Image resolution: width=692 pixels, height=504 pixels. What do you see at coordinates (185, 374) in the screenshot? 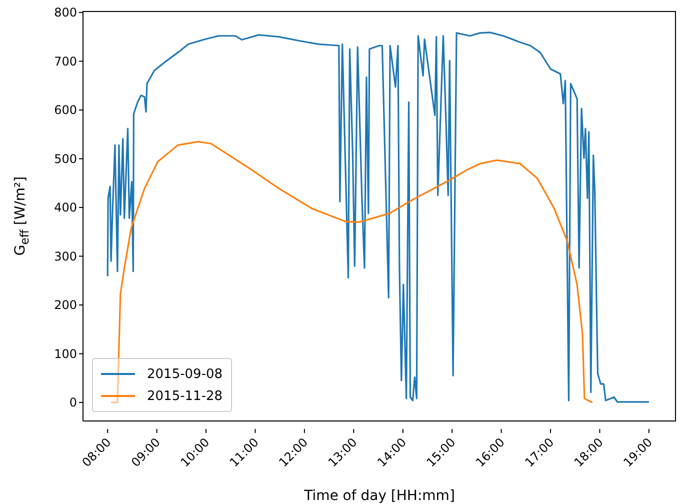
I see `legend-label: 2015-09-08` at bounding box center [185, 374].